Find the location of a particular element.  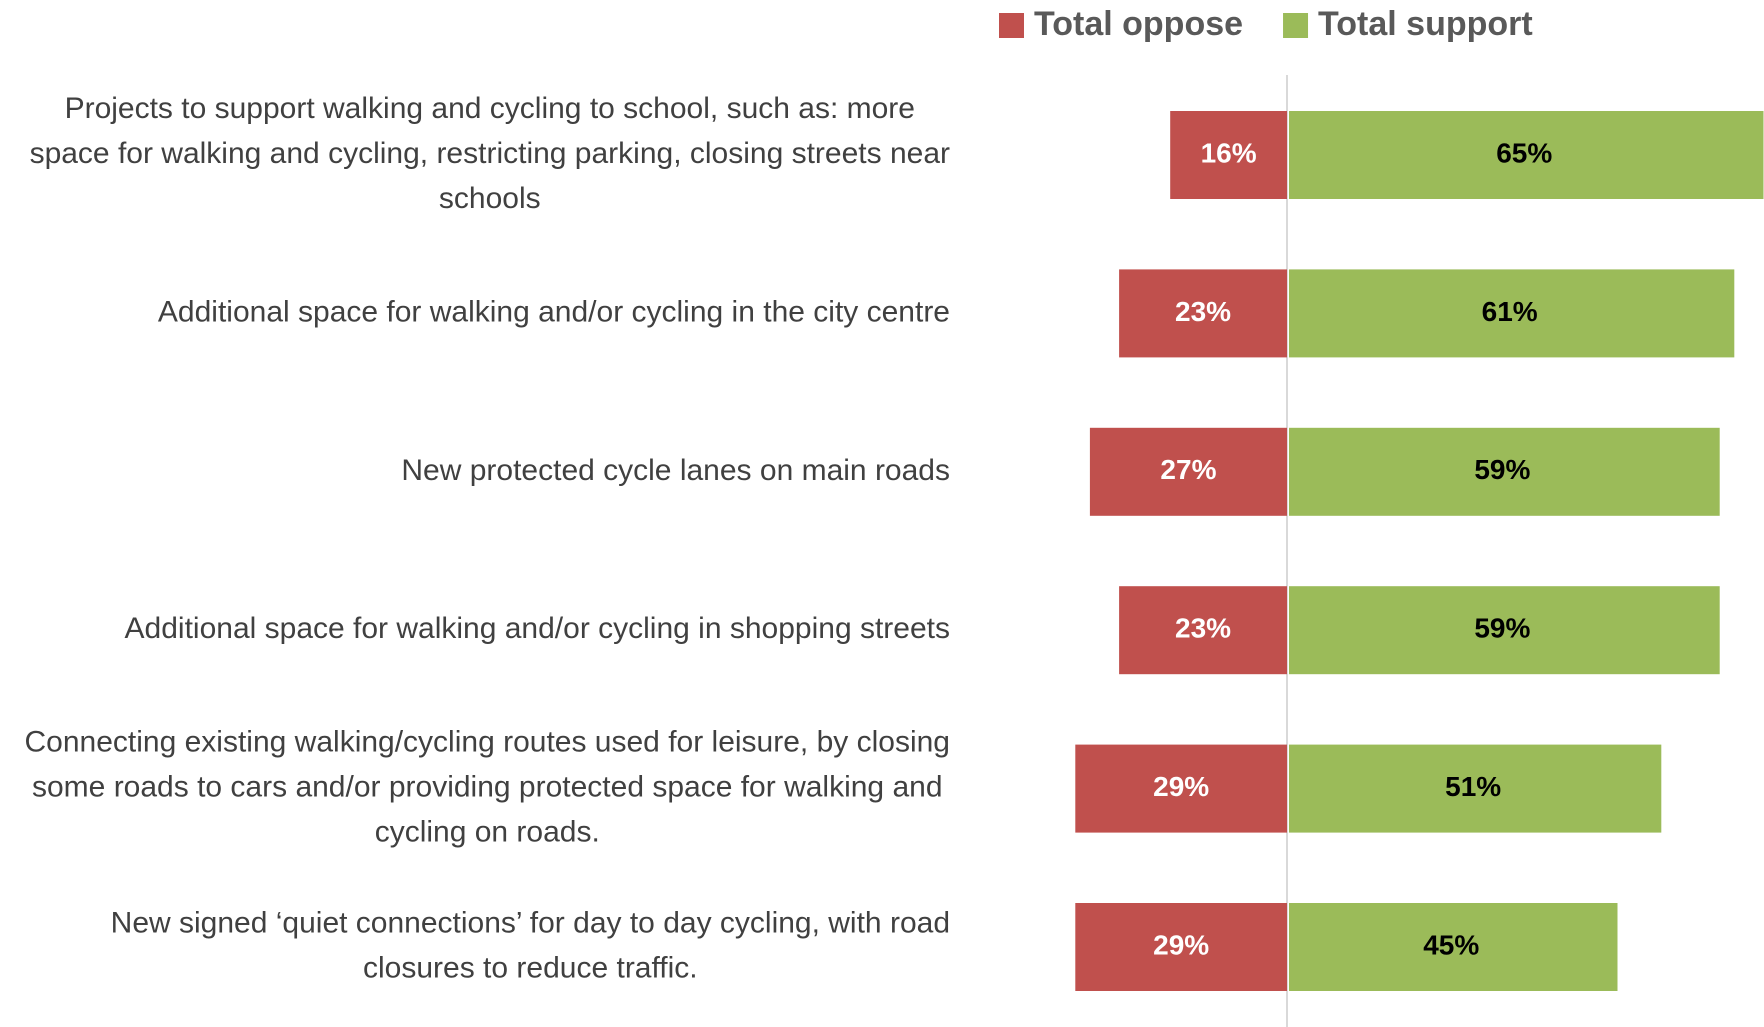

support-value-label: 61% is located at coordinates (1510, 311).